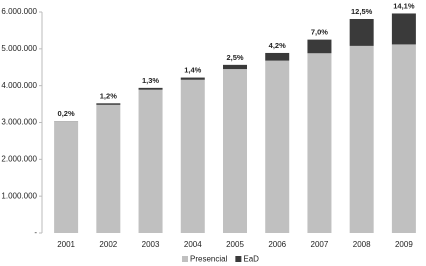 The width and height of the screenshot is (426, 266). I want to click on y-tick-label: 5.000.000, so click(19, 48).